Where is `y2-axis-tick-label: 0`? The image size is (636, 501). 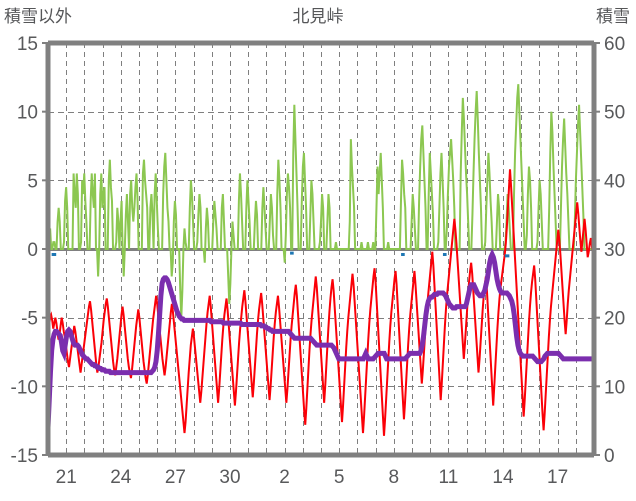
y2-axis-tick-label: 0 is located at coordinates (609, 456).